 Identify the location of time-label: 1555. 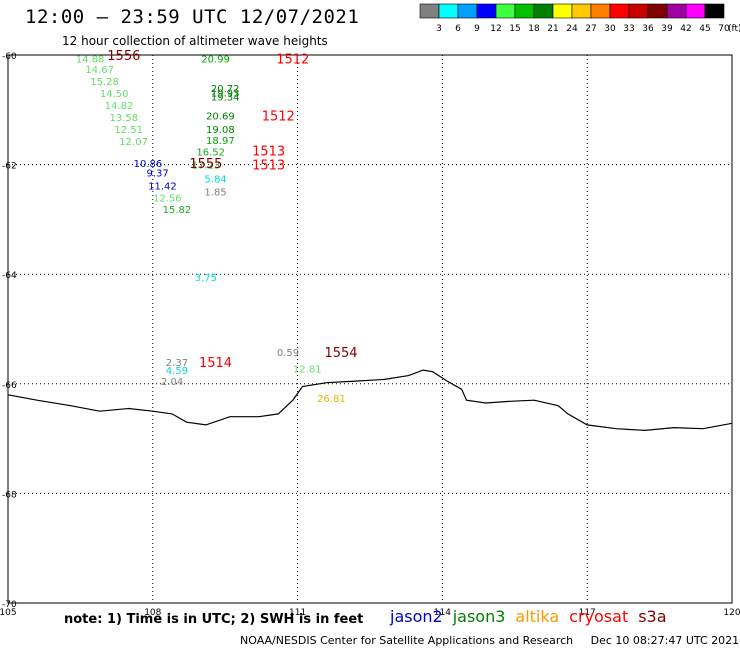
(205, 164).